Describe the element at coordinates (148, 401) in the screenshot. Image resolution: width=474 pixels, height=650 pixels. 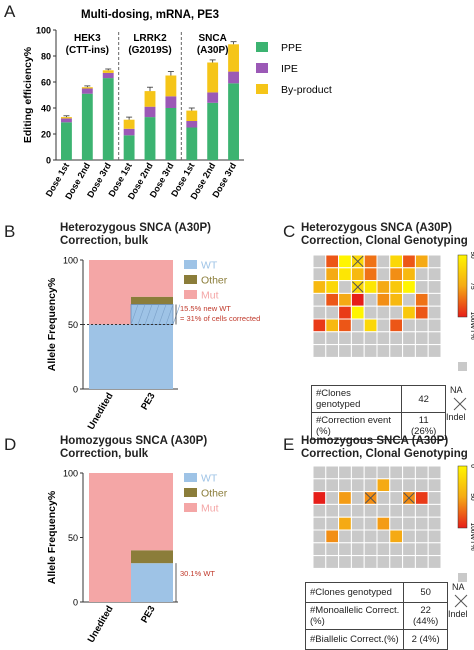
I see `x-tick-label: PE3` at that location.